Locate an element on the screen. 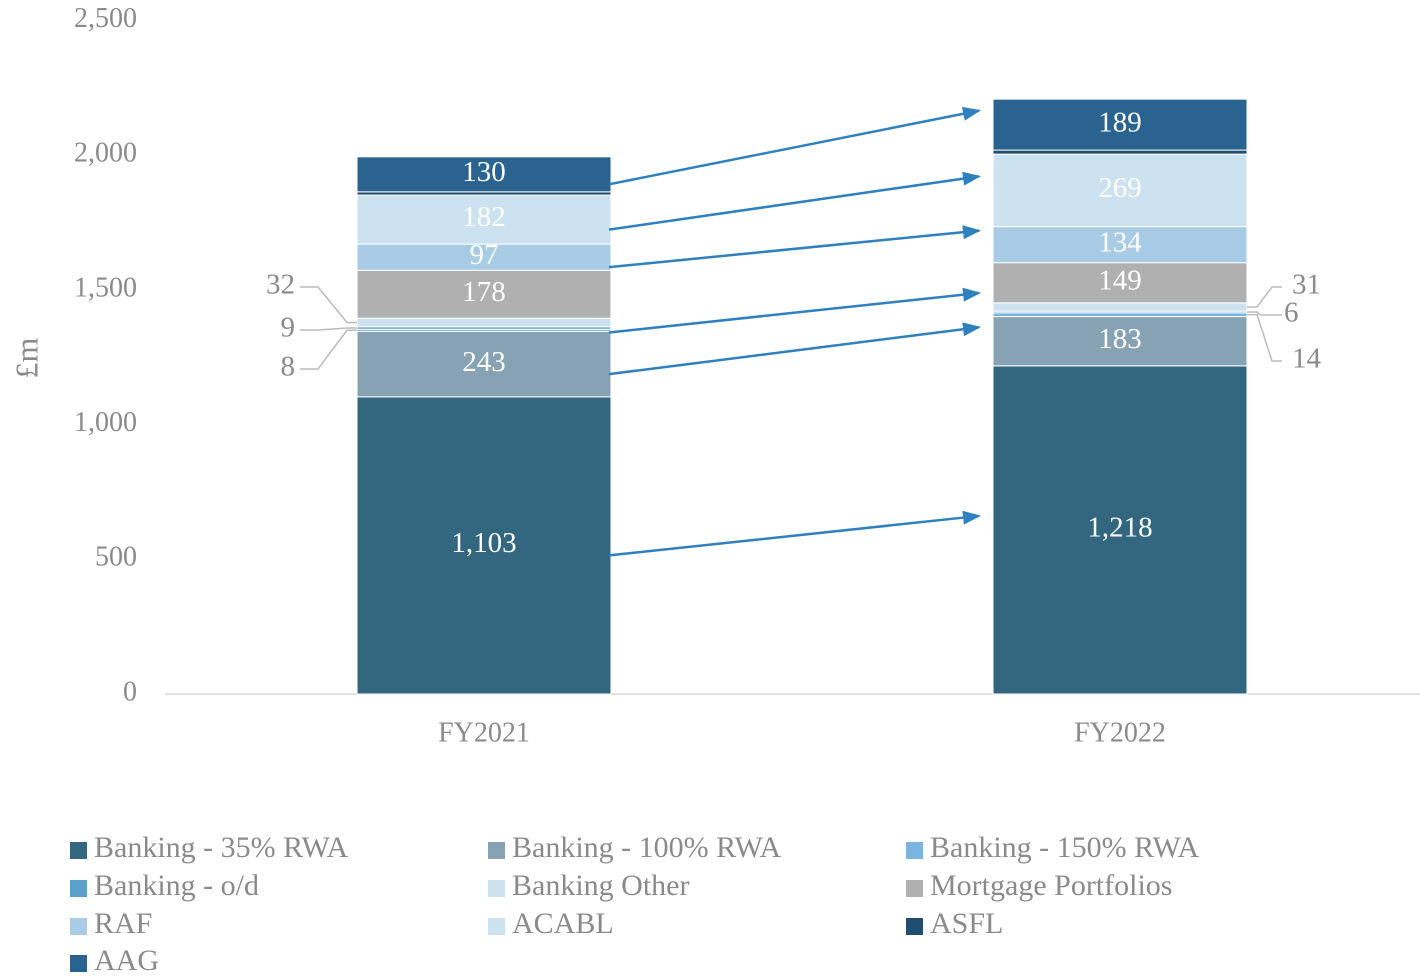  legend-label: Mortgage Portfolios is located at coordinates (1051, 885).